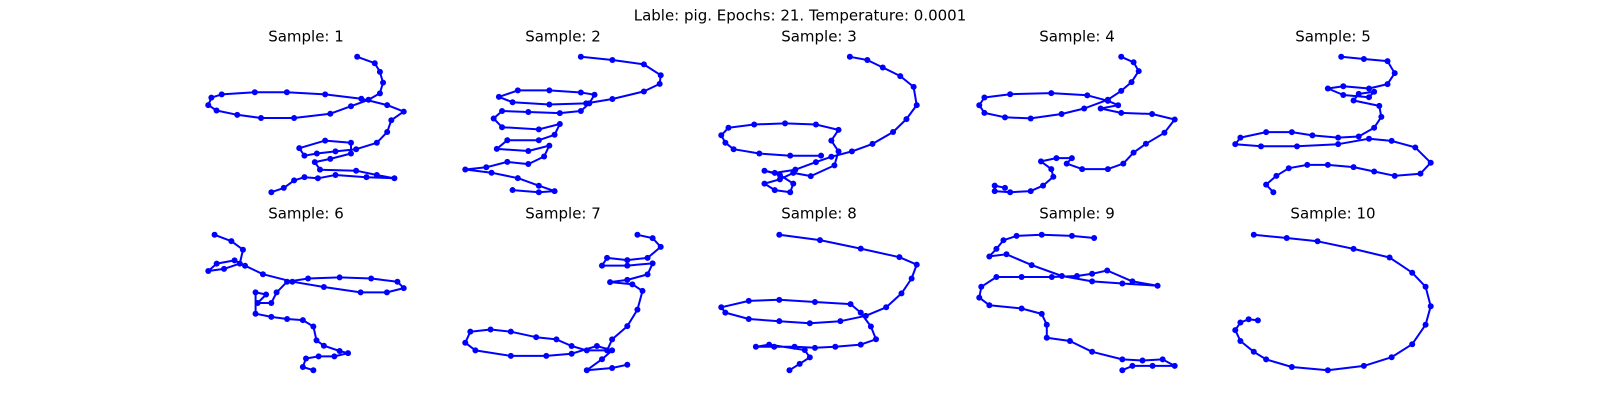 The height and width of the screenshot is (404, 1600). I want to click on subplot-title: Sample: 10, so click(1332, 214).